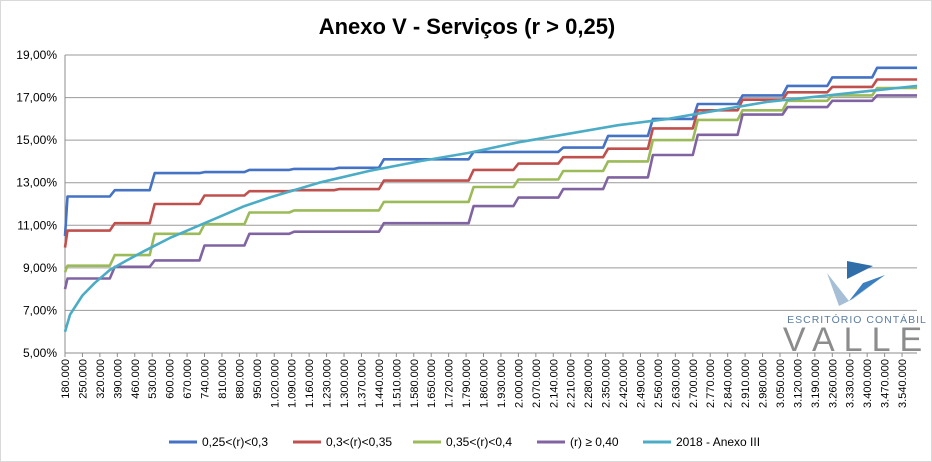 The width and height of the screenshot is (932, 462). I want to click on y-tick-label: 7,00%, so click(40, 310).